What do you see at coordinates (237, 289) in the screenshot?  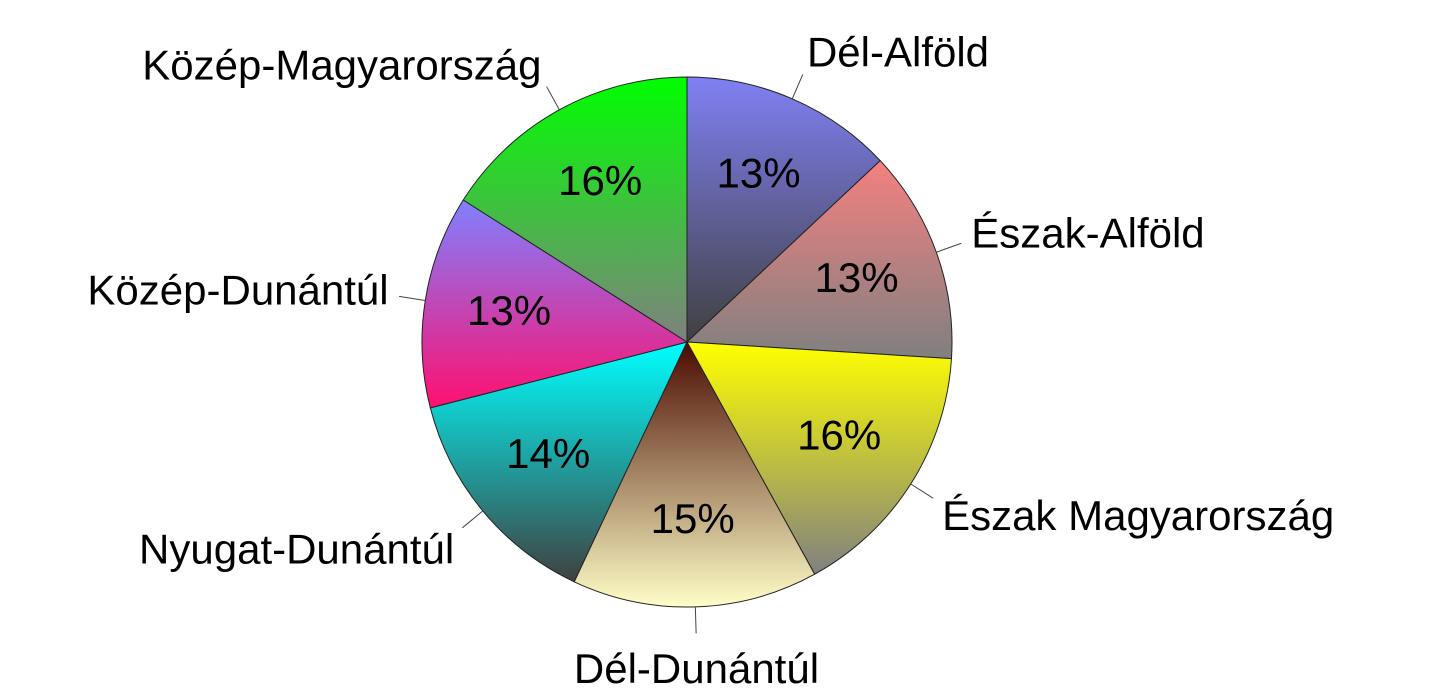 I see `category-label: Közép-Dunántúl` at bounding box center [237, 289].